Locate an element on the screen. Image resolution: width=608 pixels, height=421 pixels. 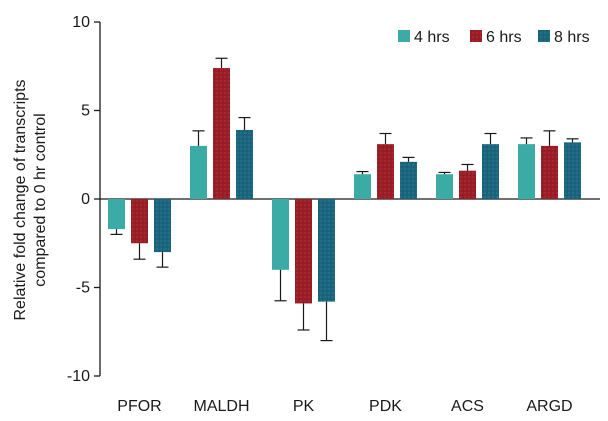
y-tick-label: -10 is located at coordinates (78, 376).